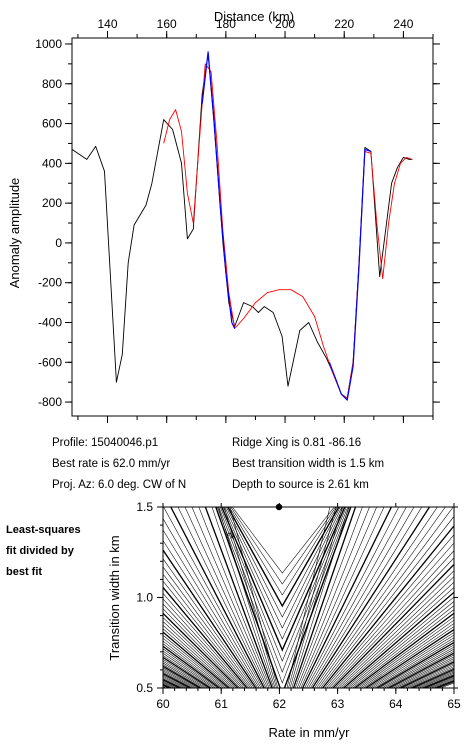 The width and height of the screenshot is (467, 745). What do you see at coordinates (338, 704) in the screenshot?
I see `contour-x-tick-label: 63` at bounding box center [338, 704].